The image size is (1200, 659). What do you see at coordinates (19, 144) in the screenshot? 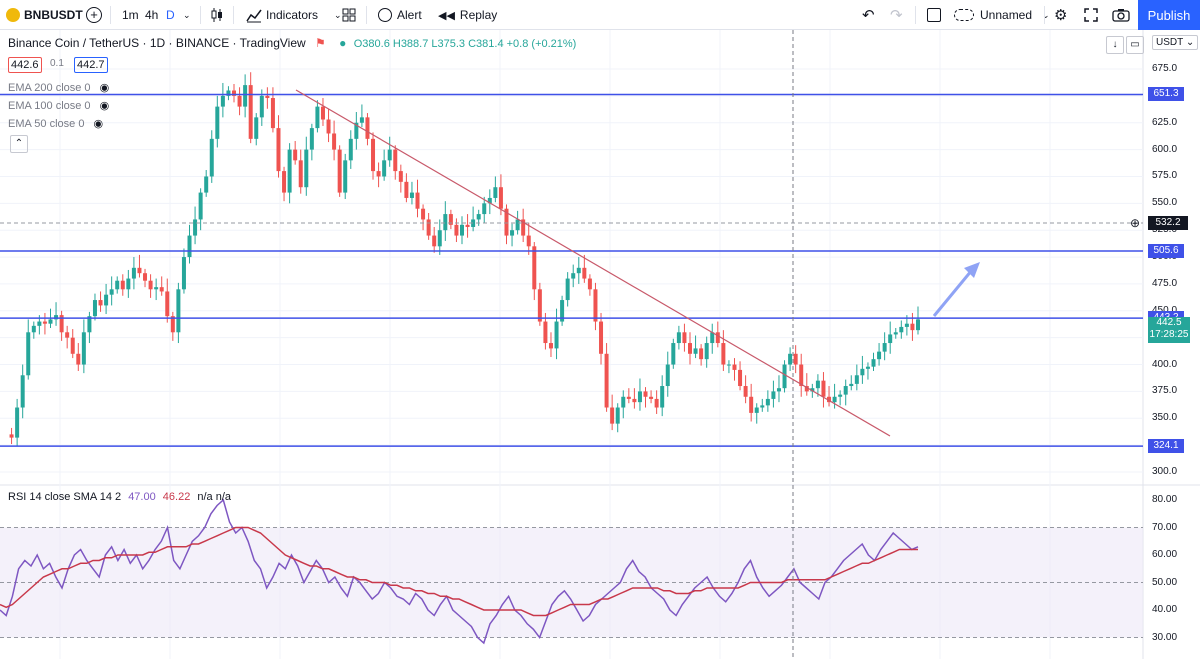
I see `collapse-legend-button: ⌃` at bounding box center [19, 144].